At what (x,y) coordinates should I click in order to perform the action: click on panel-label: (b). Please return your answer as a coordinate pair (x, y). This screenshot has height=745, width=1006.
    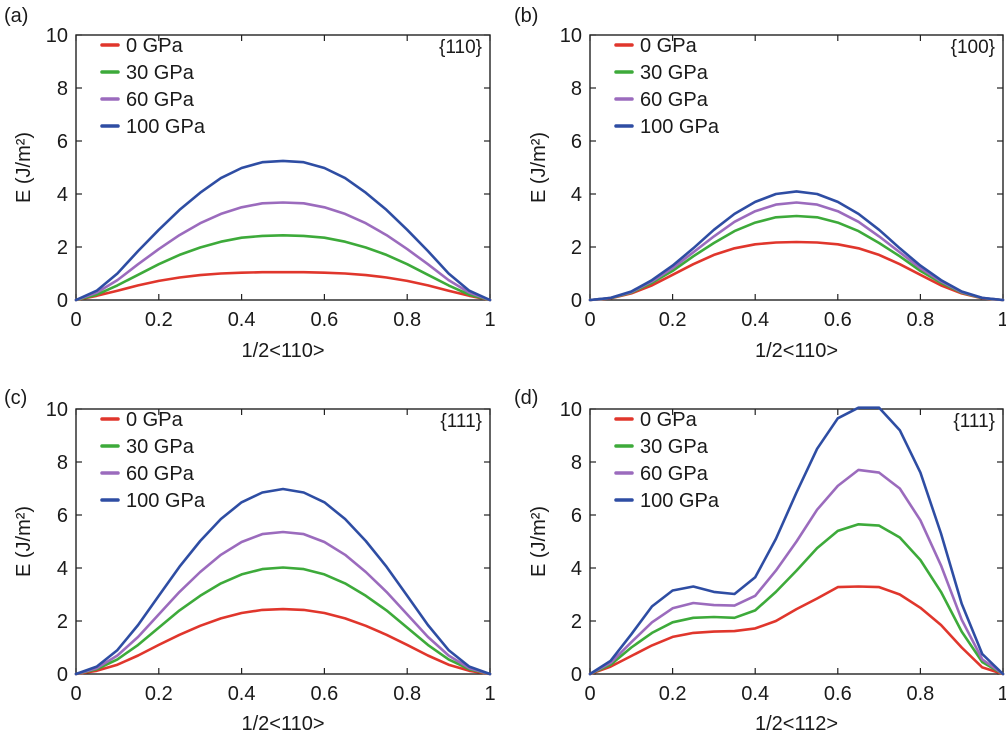
    Looking at the image, I should click on (526, 16).